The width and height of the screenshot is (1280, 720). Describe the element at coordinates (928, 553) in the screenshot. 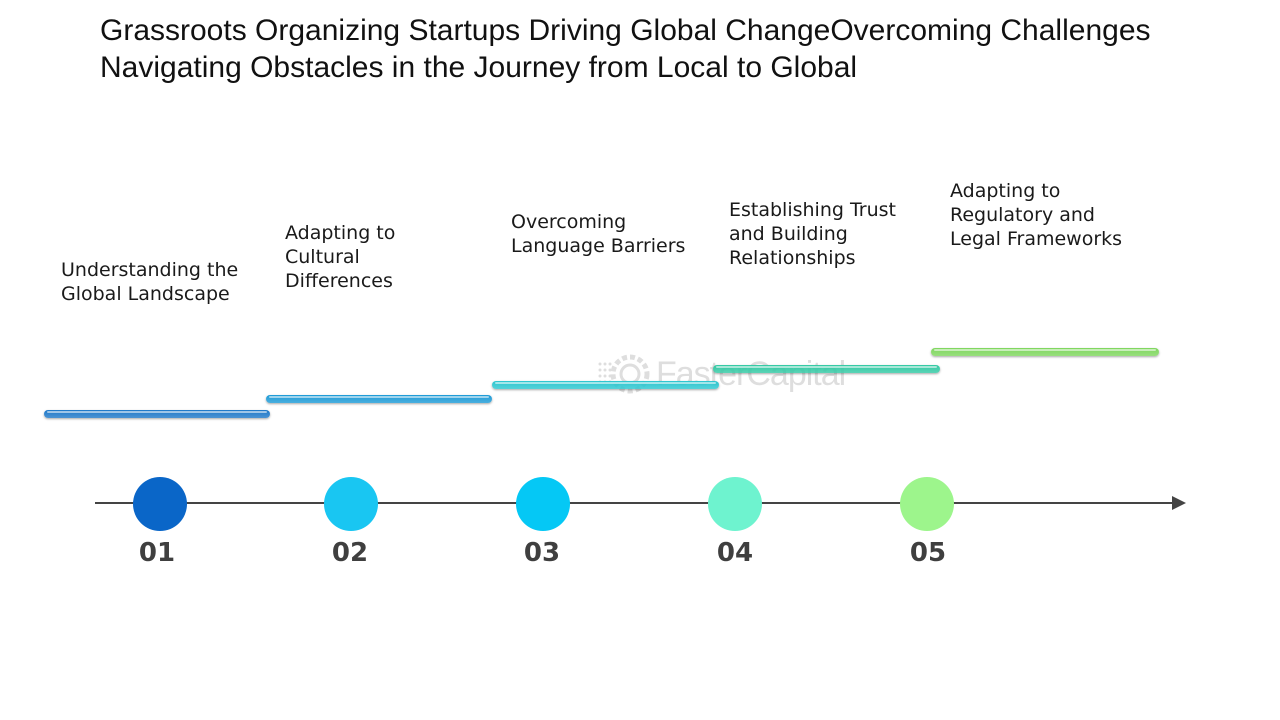

I see `step-5-number: 05` at that location.